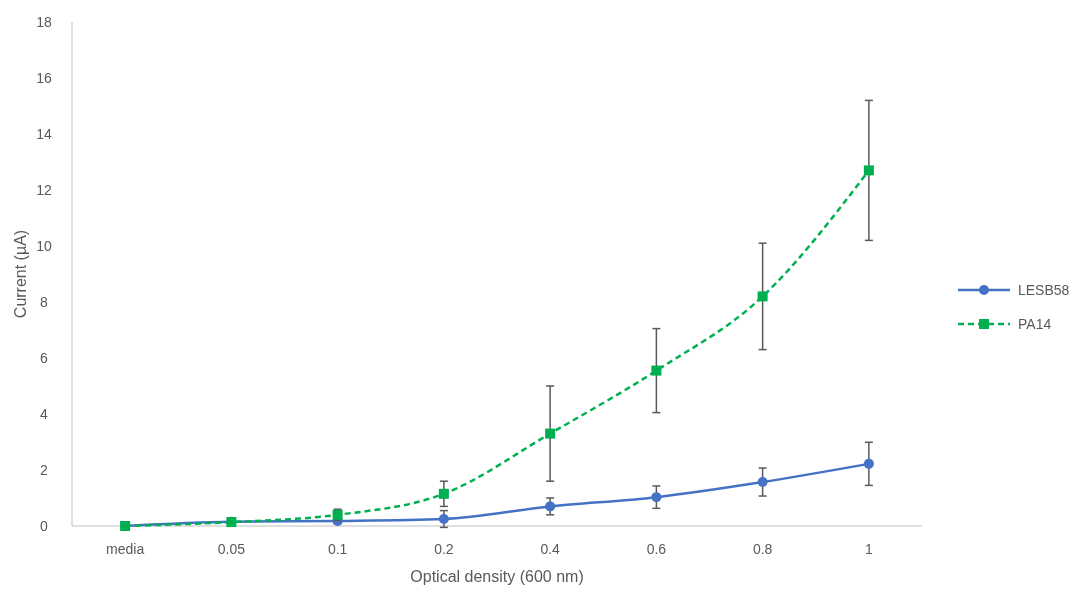  What do you see at coordinates (444, 549) in the screenshot?
I see `x-tick-label: 0.2` at bounding box center [444, 549].